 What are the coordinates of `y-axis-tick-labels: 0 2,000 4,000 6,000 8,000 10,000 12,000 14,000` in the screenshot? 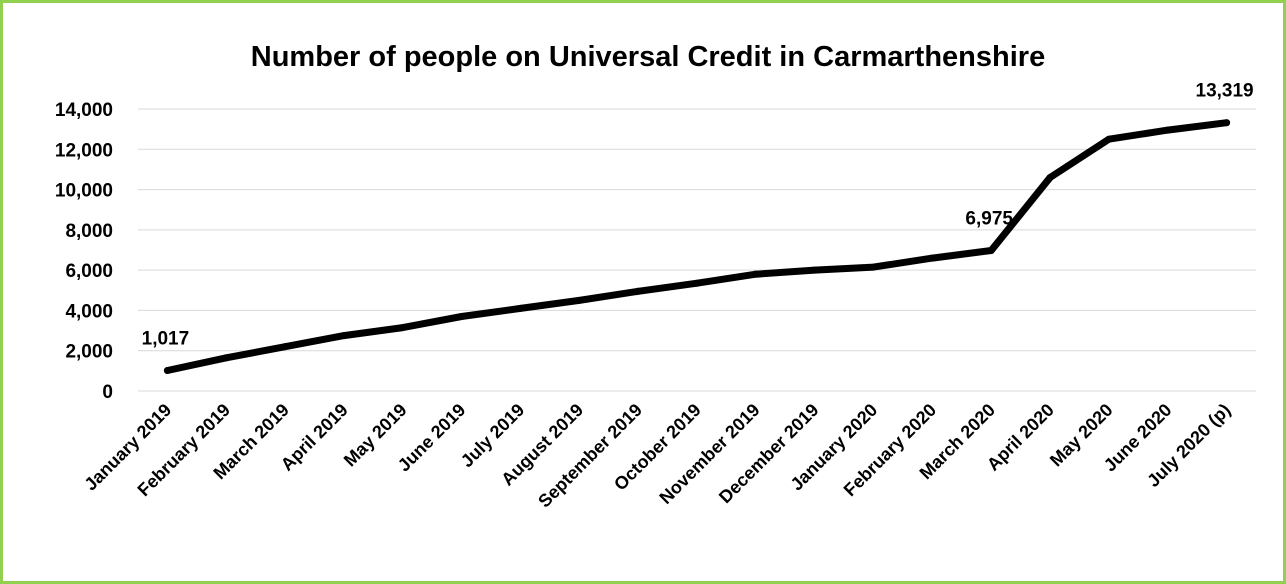 It's located at (84, 251).